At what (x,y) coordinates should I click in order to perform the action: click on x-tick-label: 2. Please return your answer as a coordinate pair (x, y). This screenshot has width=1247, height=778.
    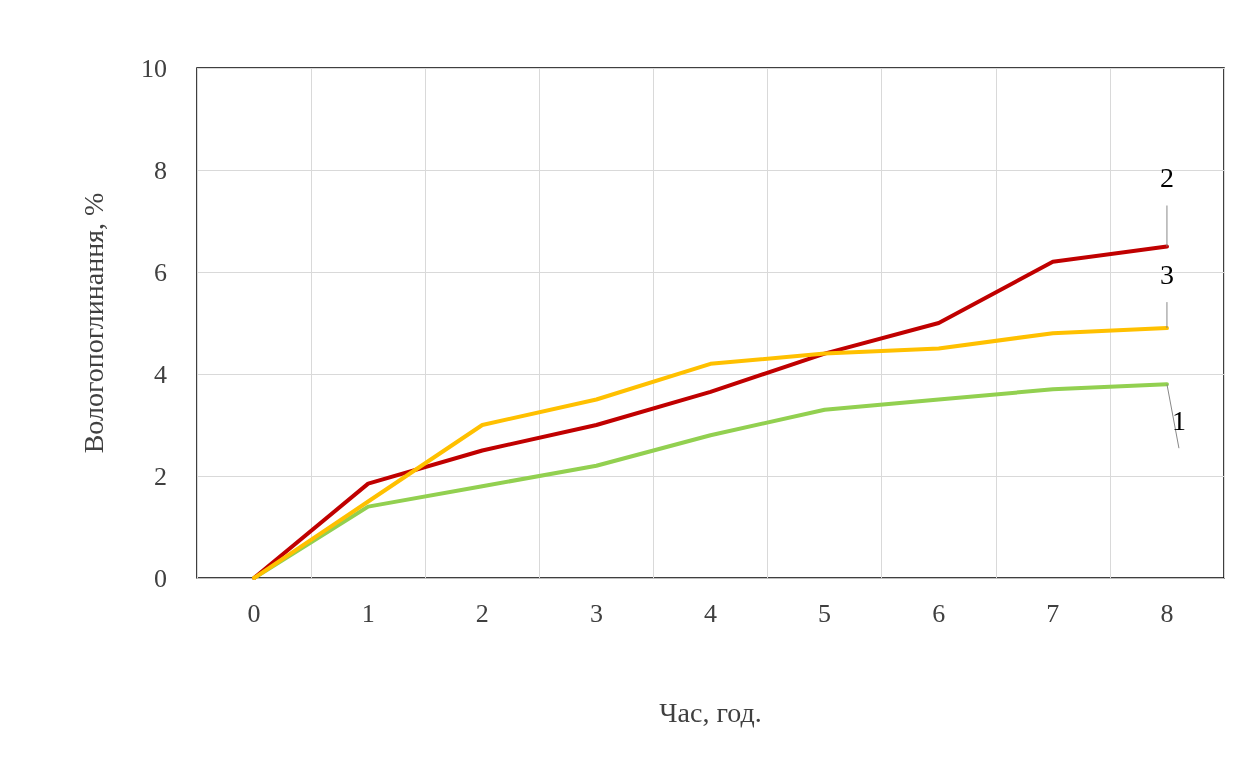
    Looking at the image, I should click on (482, 613).